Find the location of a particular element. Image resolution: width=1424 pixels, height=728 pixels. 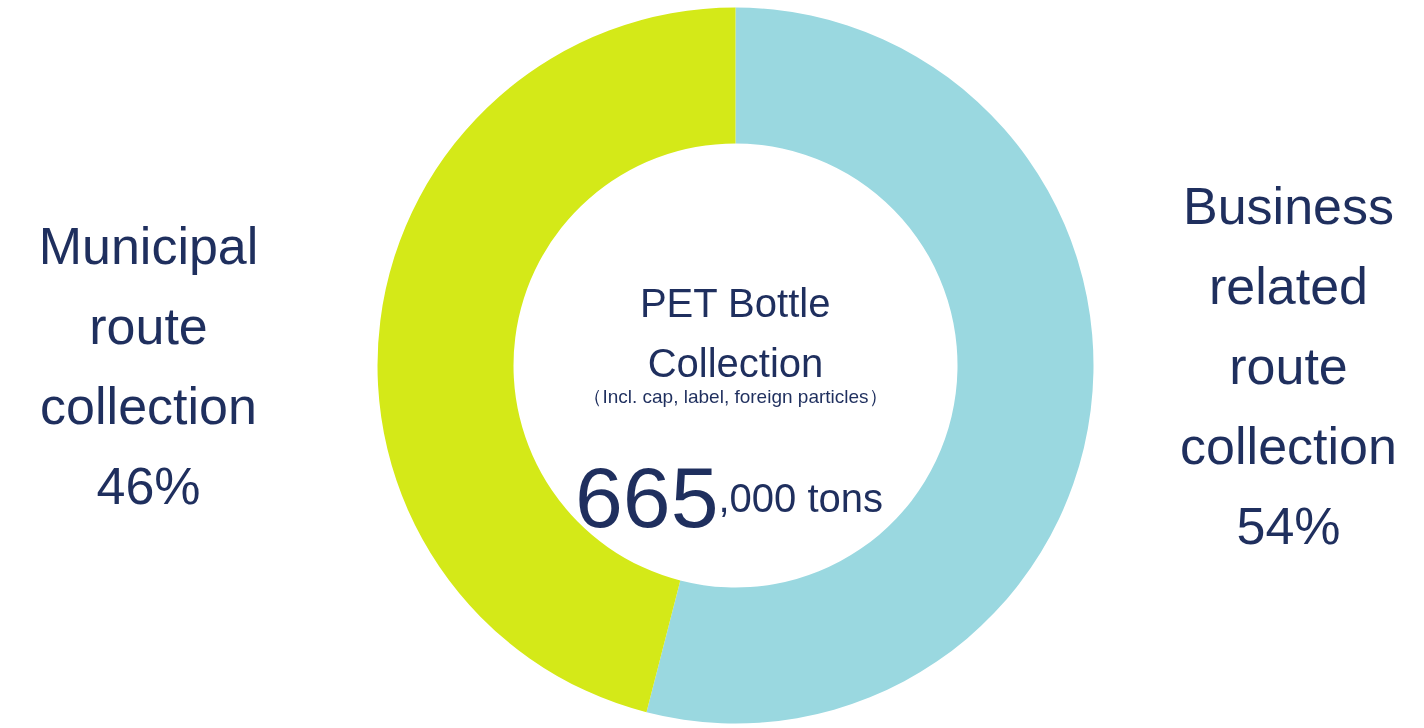

slice-label: Municipal route collection is located at coordinates (148, 325).